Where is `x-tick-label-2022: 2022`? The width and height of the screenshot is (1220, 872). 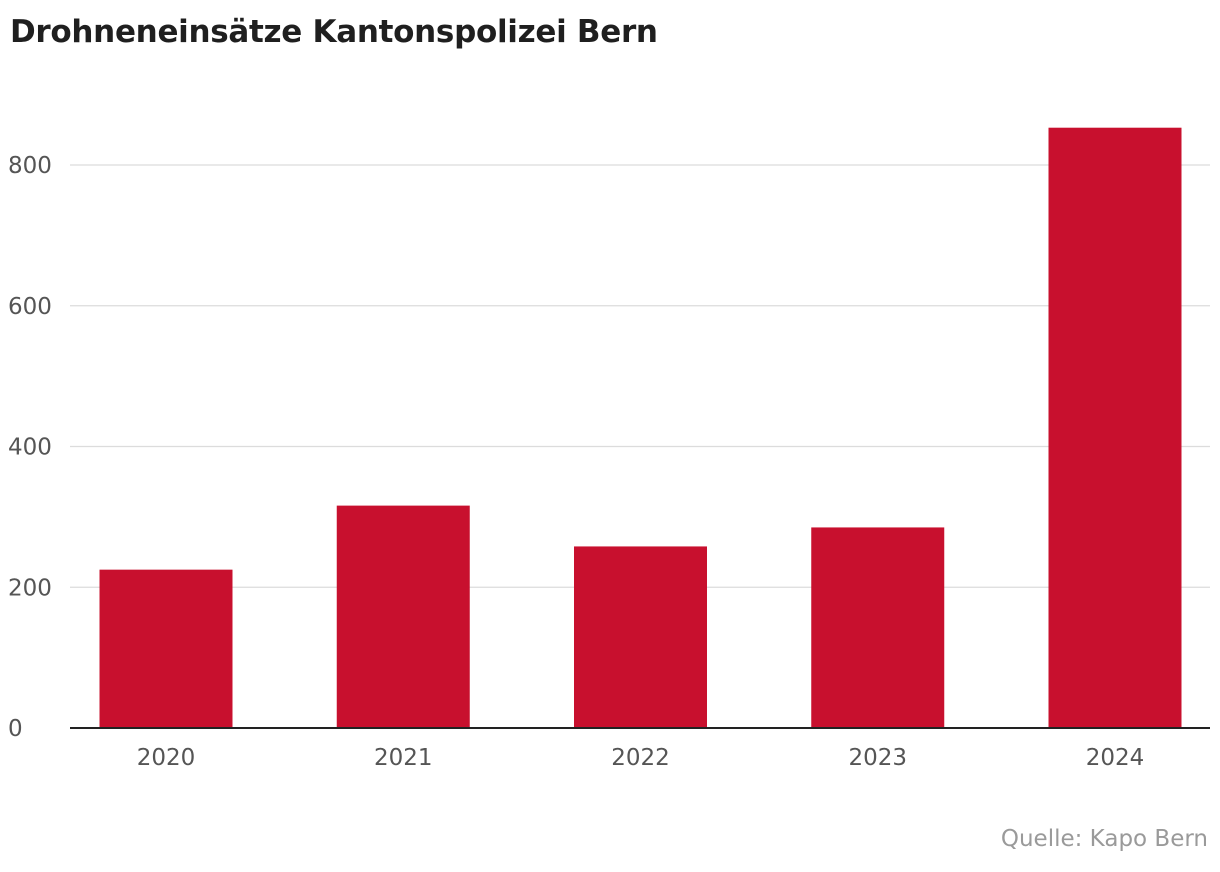
x-tick-label-2022: 2022 is located at coordinates (640, 758).